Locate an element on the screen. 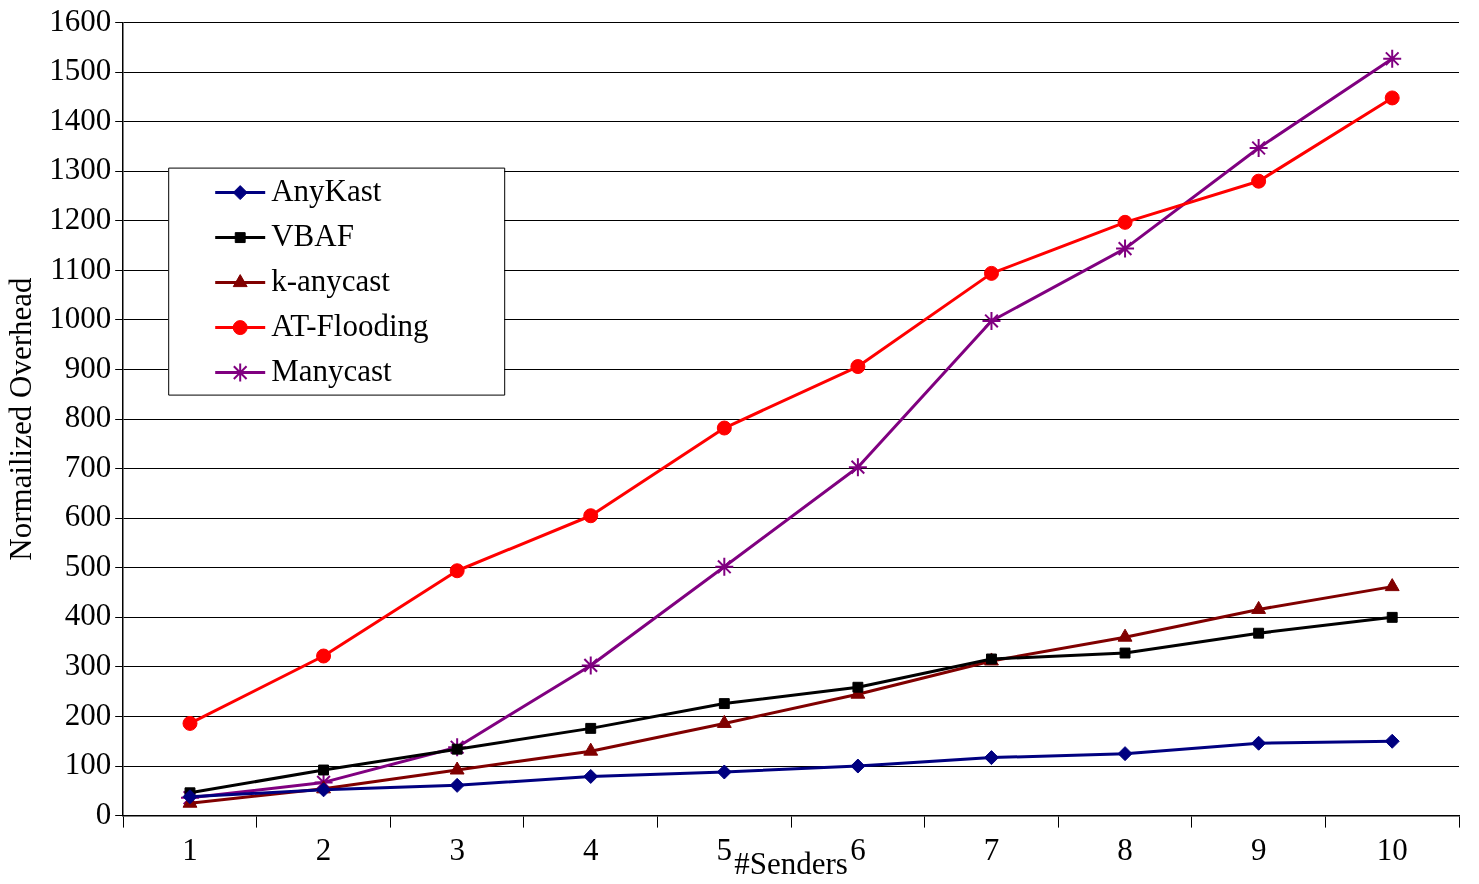  x-tick-label: 1 is located at coordinates (190, 850).